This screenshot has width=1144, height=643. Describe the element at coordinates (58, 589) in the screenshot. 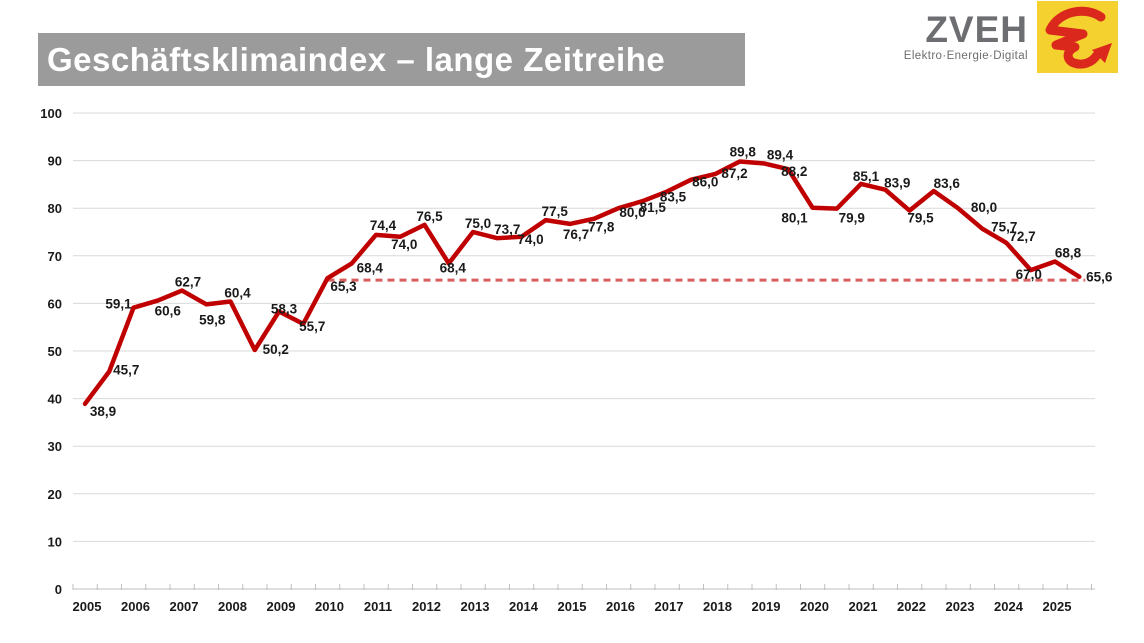

I see `y-axis-tick-label: 0` at that location.